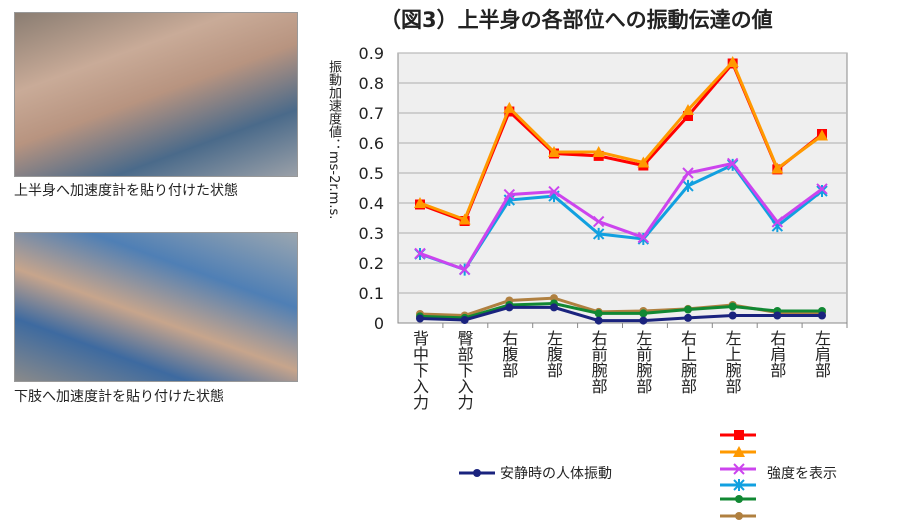  What do you see at coordinates (371, 173) in the screenshot?
I see `y-tick-label: 0.5` at bounding box center [371, 173].